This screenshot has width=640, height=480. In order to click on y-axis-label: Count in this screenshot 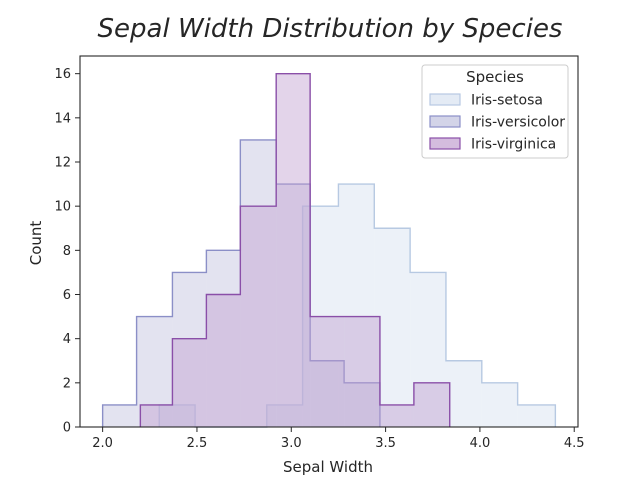, I will do `click(36, 243)`.